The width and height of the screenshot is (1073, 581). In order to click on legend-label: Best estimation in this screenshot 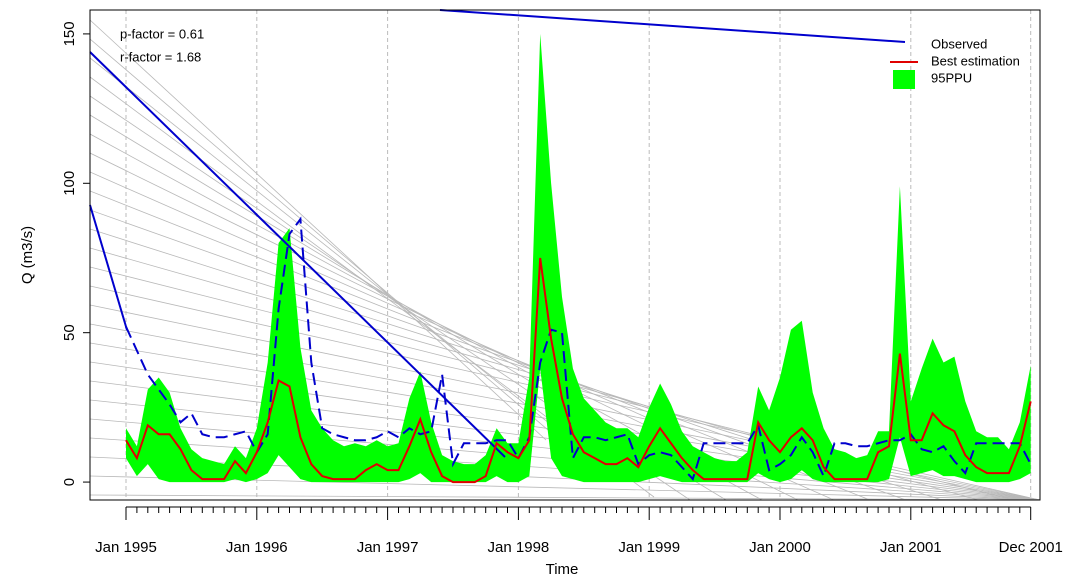, I will do `click(975, 60)`.